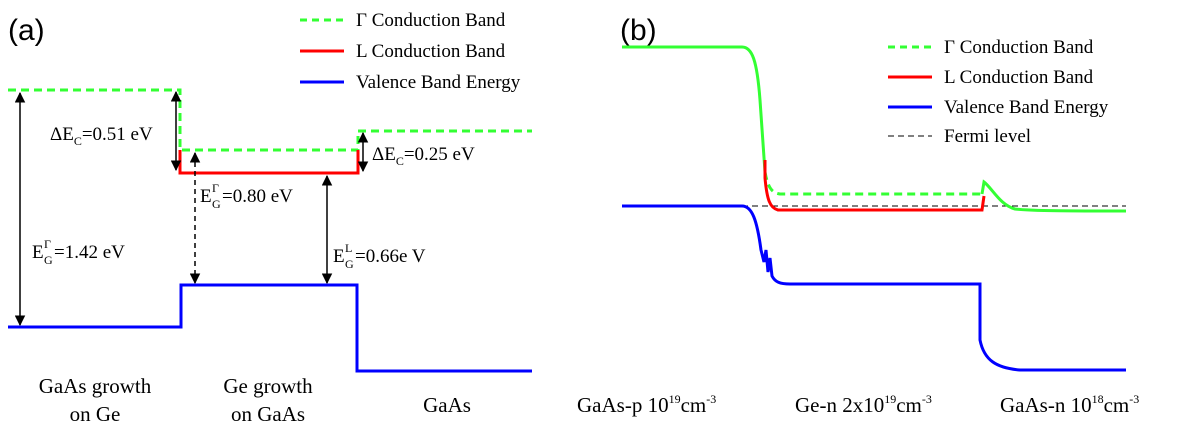 The height and width of the screenshot is (430, 1178). I want to click on svg-text: L, so click(348, 248).